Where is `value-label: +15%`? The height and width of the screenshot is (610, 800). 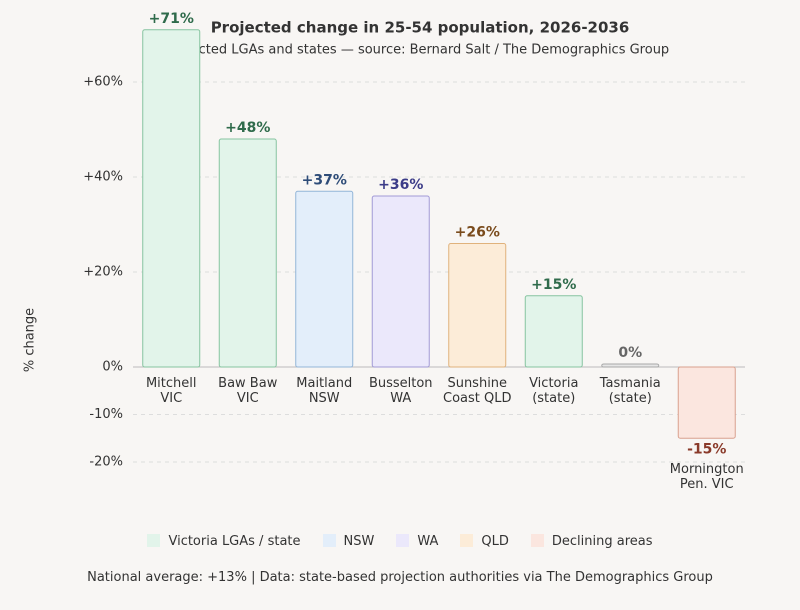 value-label: +15% is located at coordinates (553, 285).